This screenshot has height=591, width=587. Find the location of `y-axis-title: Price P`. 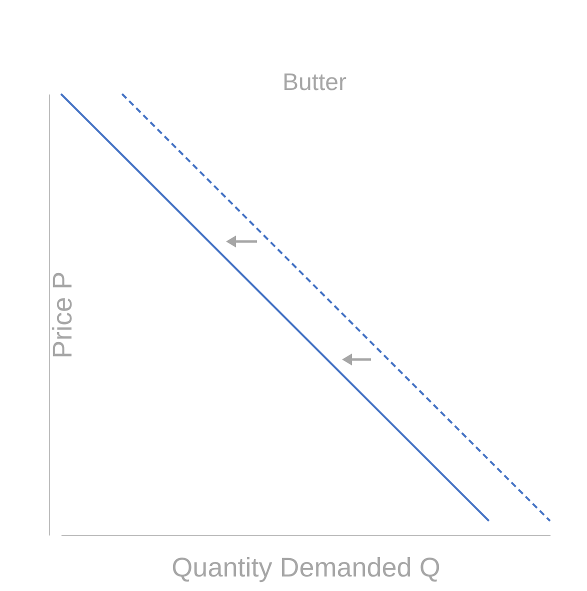

y-axis-title: Price P is located at coordinates (63, 315).